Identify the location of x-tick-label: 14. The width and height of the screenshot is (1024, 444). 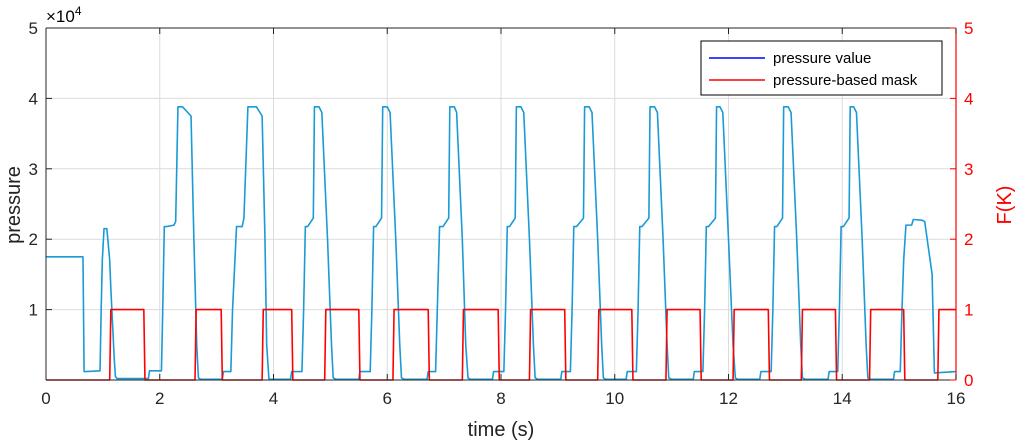
(842, 398).